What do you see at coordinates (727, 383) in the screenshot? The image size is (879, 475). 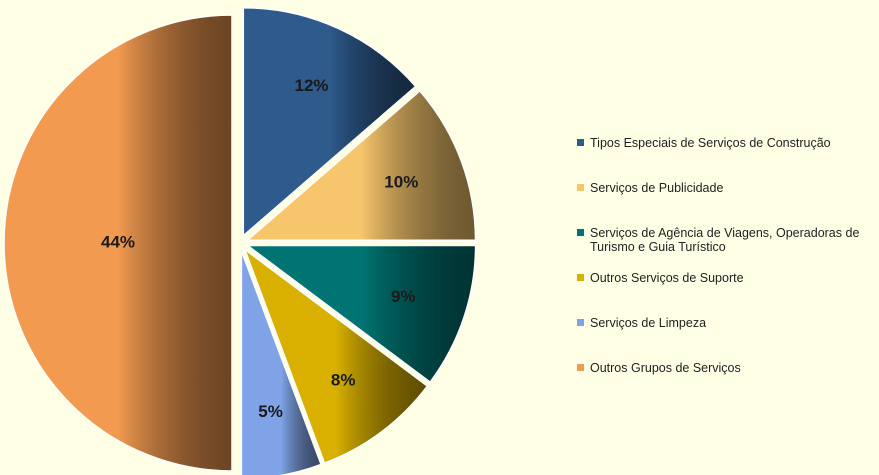 I see `legend-item: Outros Grupos de Serviços` at bounding box center [727, 383].